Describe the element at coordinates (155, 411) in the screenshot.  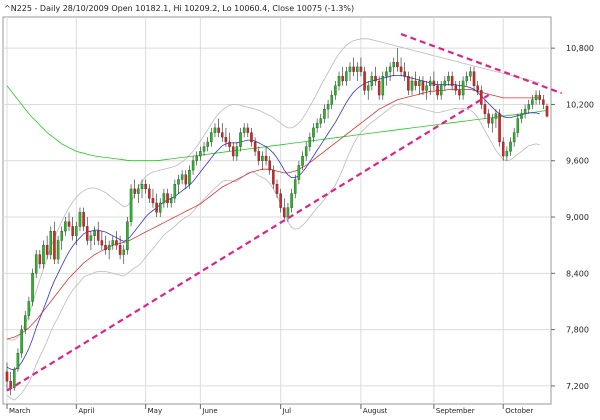
I see `x-tick-label: May` at that location.